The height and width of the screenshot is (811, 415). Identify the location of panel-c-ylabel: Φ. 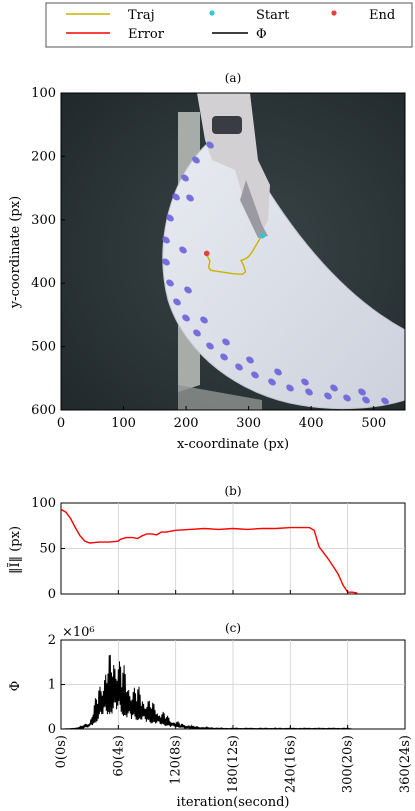
(15, 686).